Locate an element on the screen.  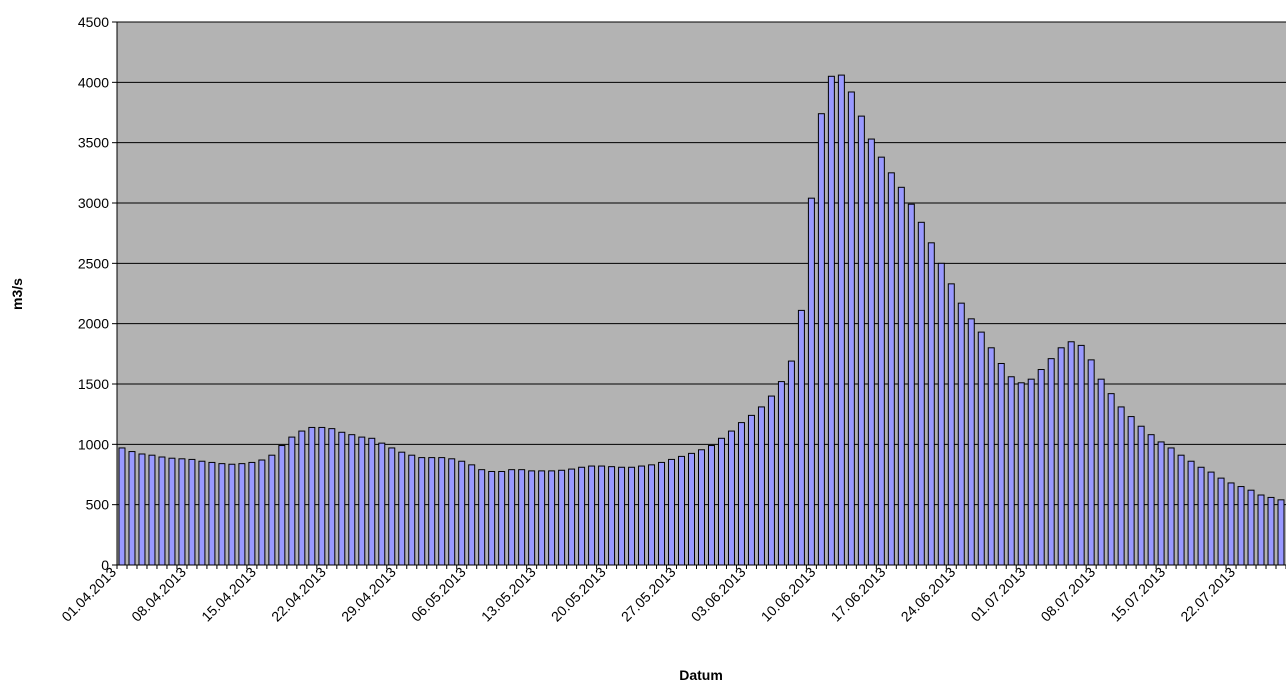
x-tick-label: 10.06.2013 is located at coordinates (788, 594).